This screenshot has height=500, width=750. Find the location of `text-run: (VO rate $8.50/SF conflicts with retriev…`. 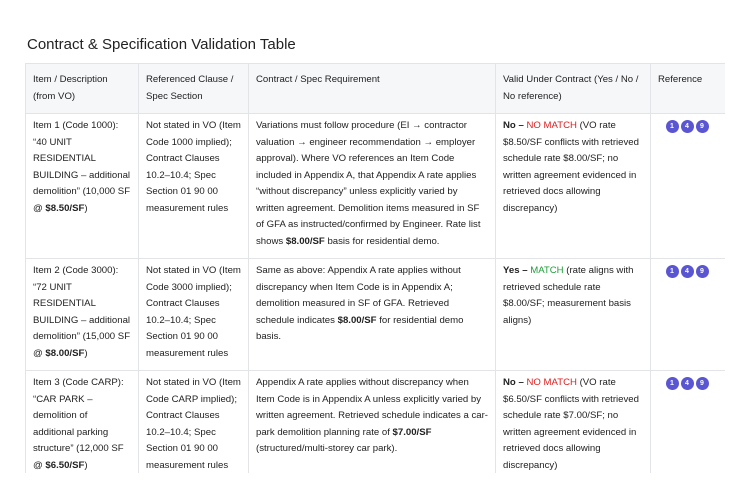

text-run: (VO rate $8.50/SF conflicts with retriev… is located at coordinates (571, 167).